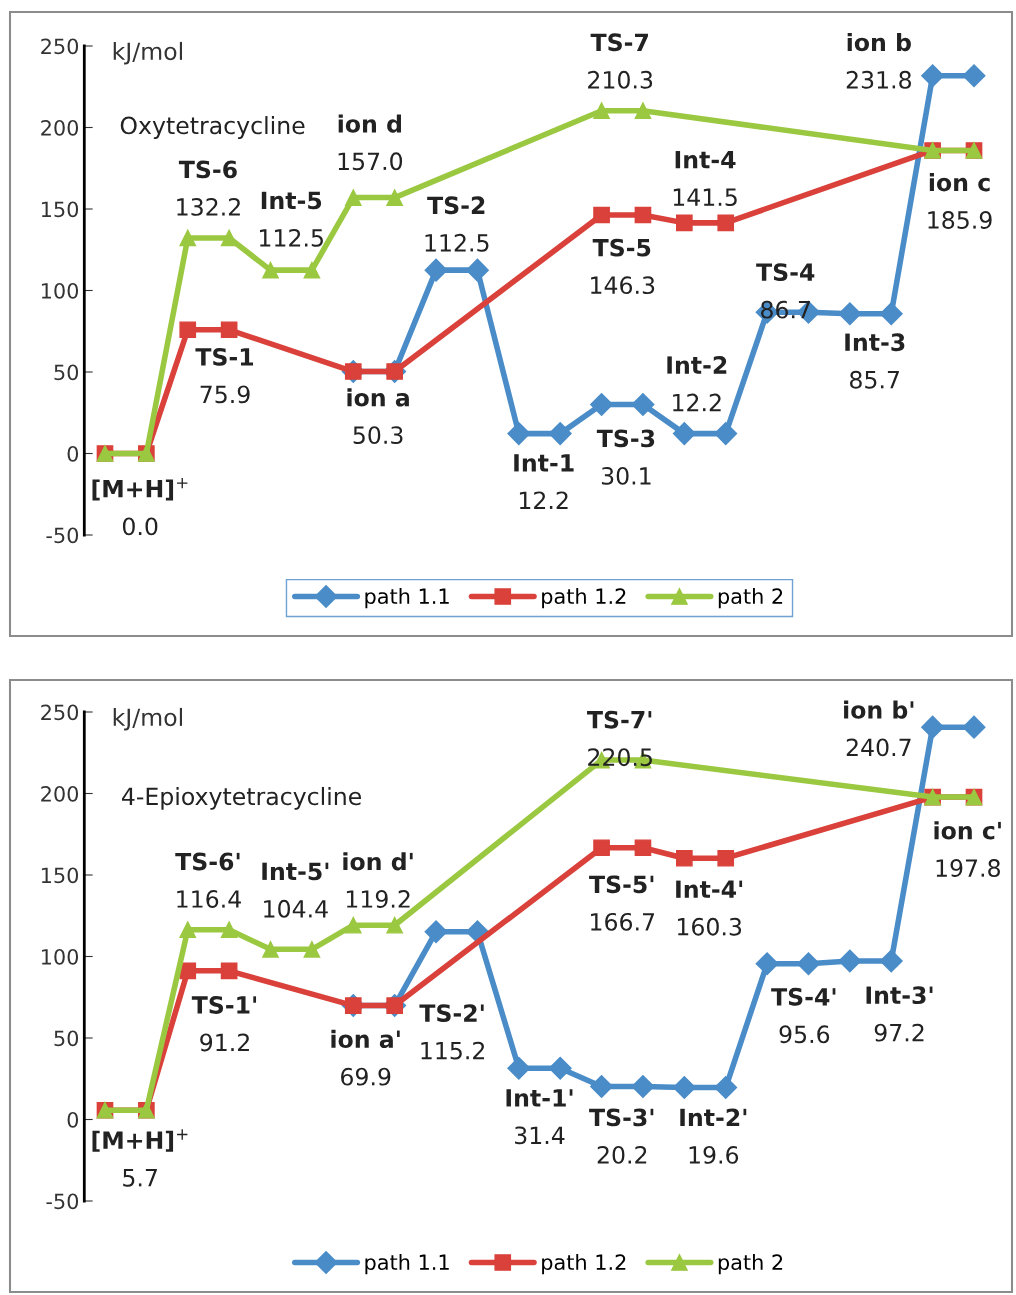  What do you see at coordinates (705, 179) in the screenshot?
I see `annotation: Int-4 141.5` at bounding box center [705, 179].